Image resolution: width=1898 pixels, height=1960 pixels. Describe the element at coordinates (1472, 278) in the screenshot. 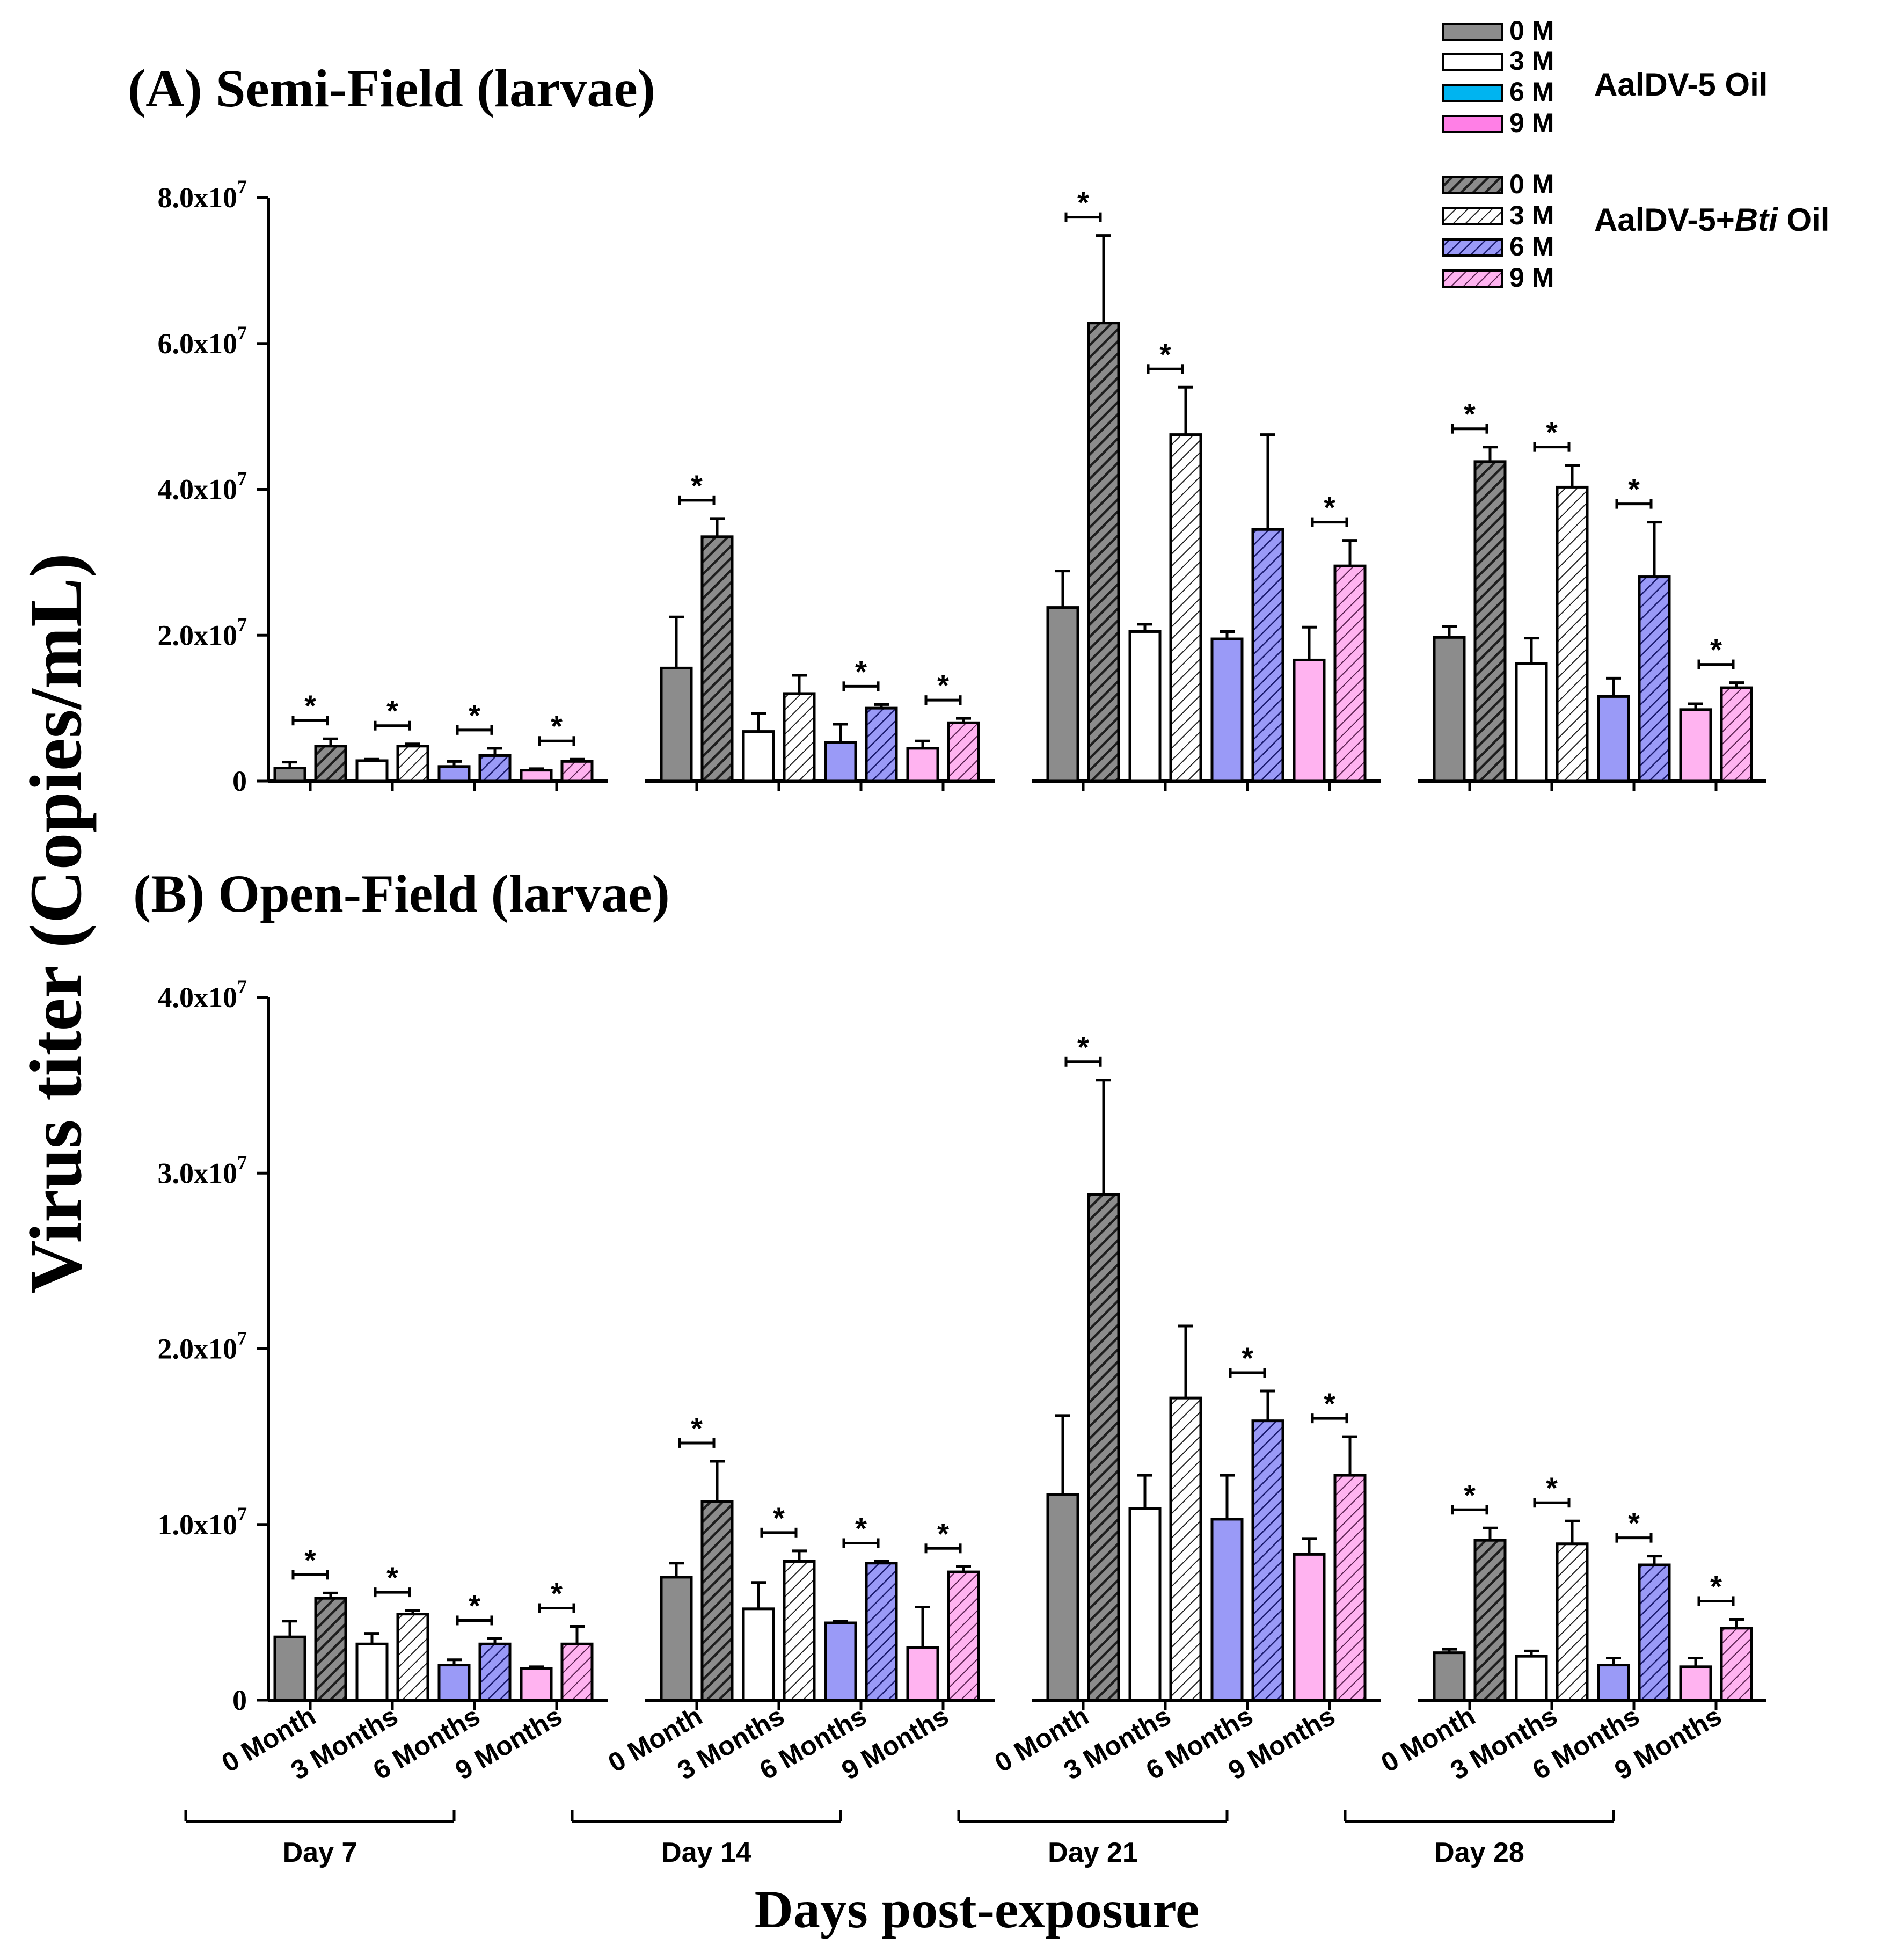

I see `legend-swatch-hatched-9m` at that location.